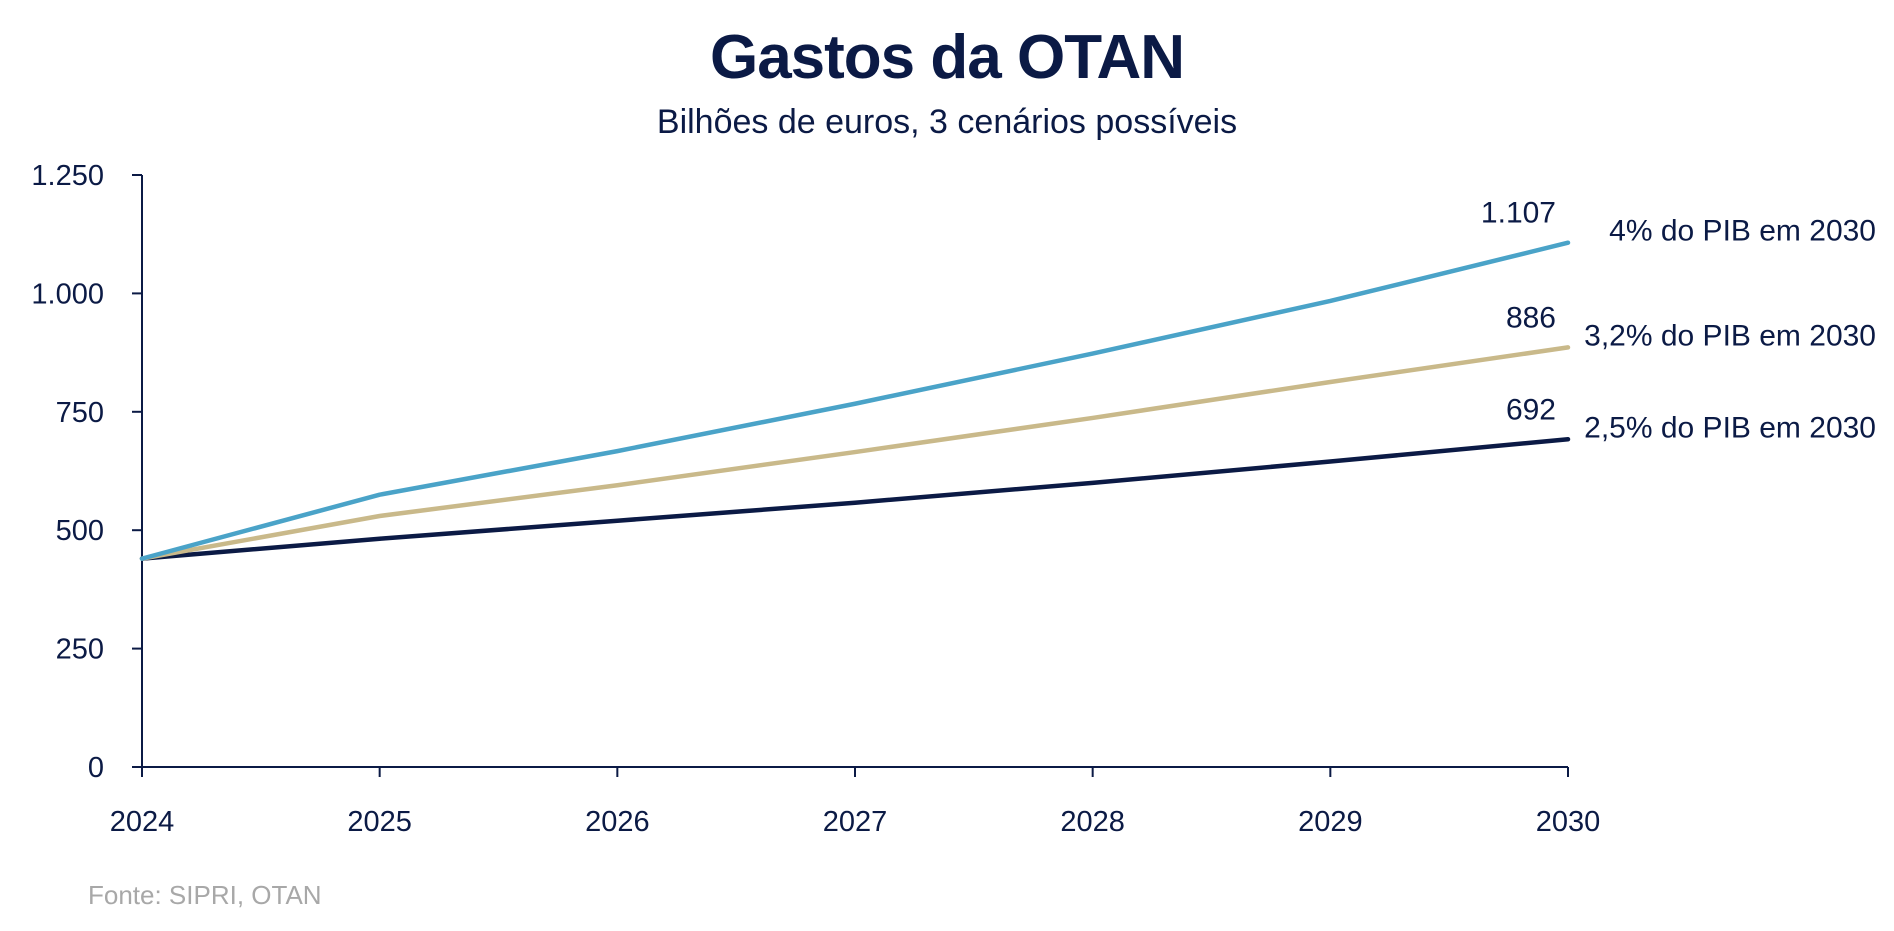 Image resolution: width=1894 pixels, height=931 pixels. What do you see at coordinates (80, 413) in the screenshot?
I see `y-tick-label: 750` at bounding box center [80, 413].